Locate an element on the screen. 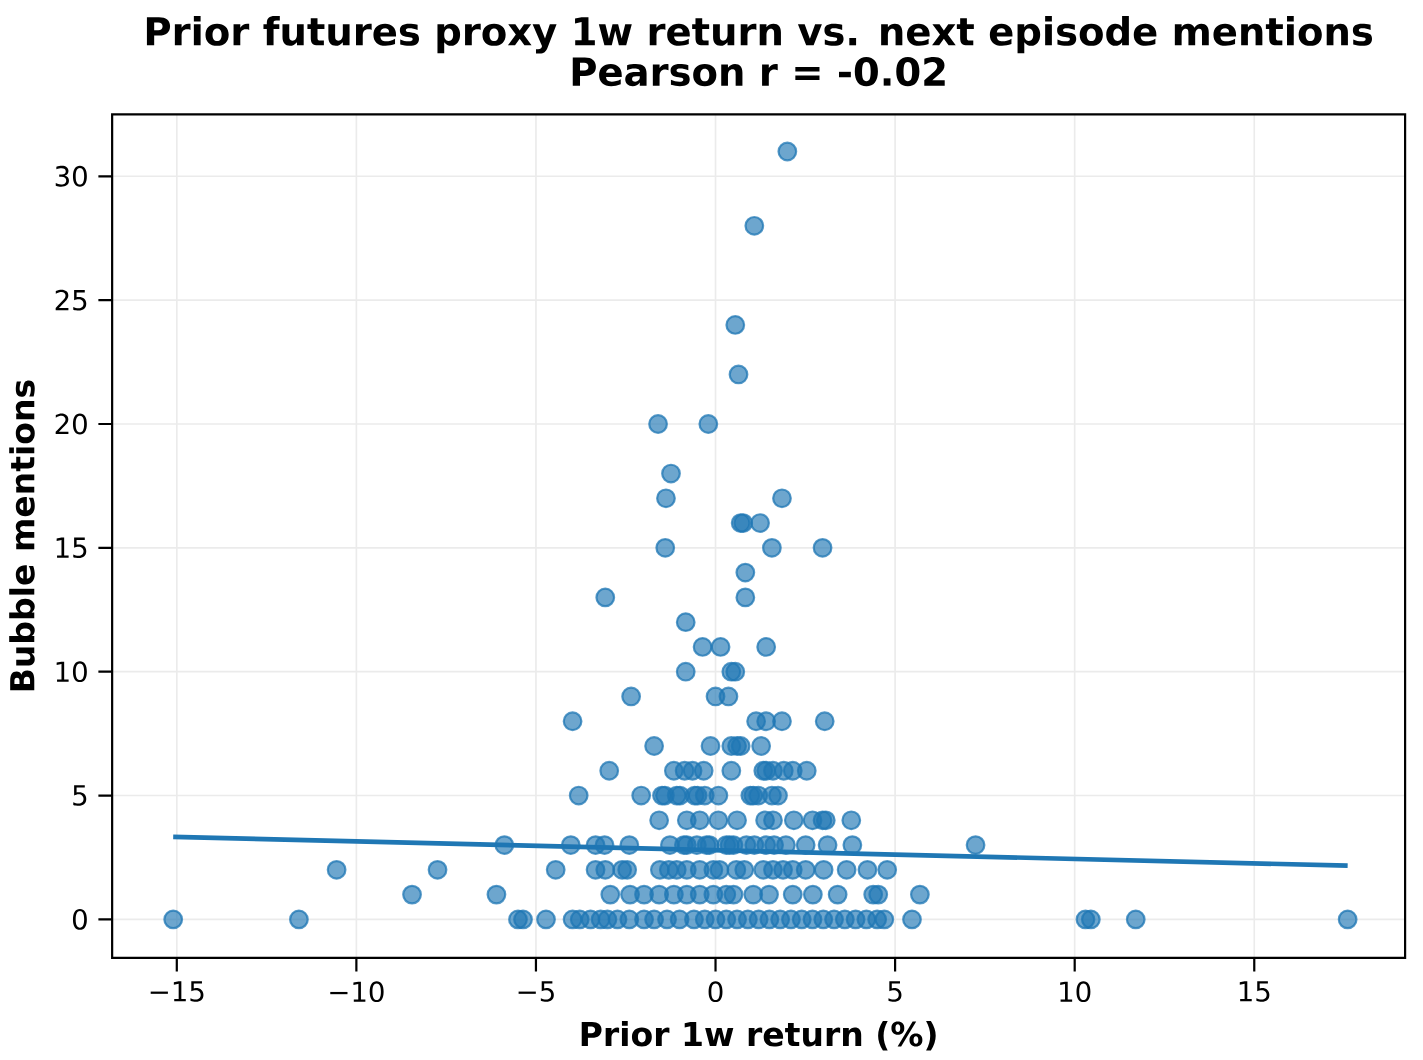 This screenshot has height=1060, width=1423. y-tick-label: 0 is located at coordinates (79, 919).